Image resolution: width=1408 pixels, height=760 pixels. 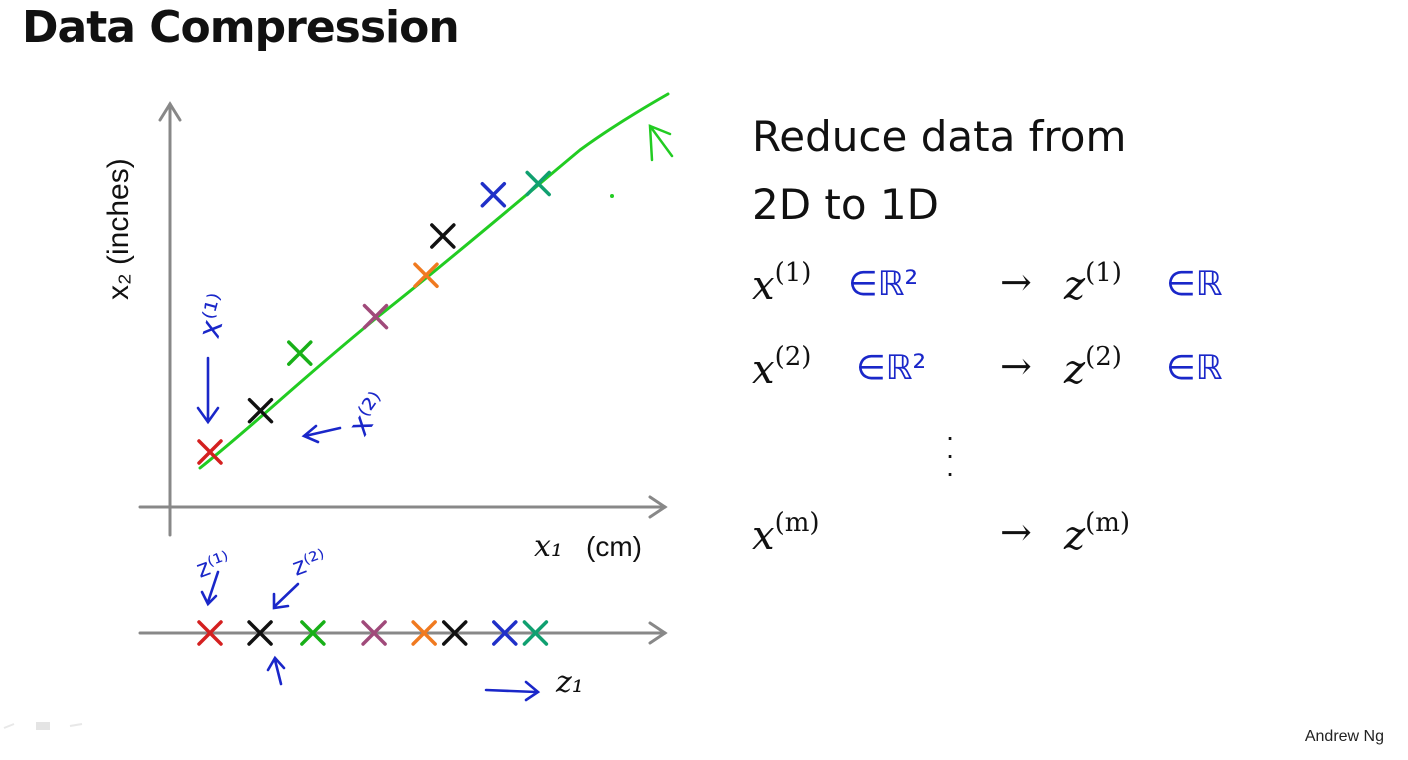 I want to click on reduce-line-2: 2D to 1D, so click(x=845, y=204).